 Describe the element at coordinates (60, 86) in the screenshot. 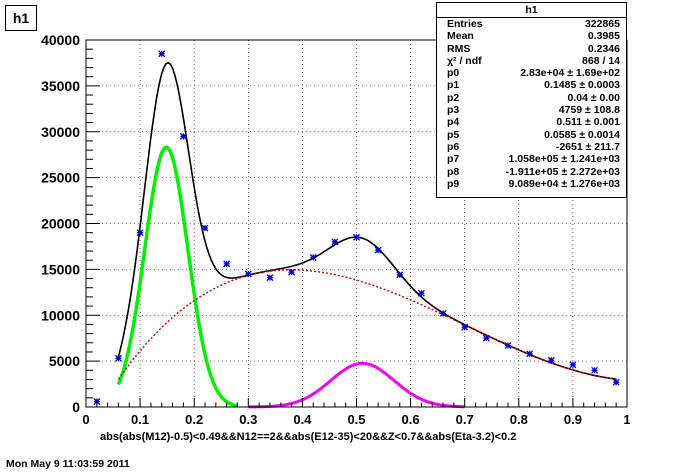

I see `y-tick-label: 35000` at that location.